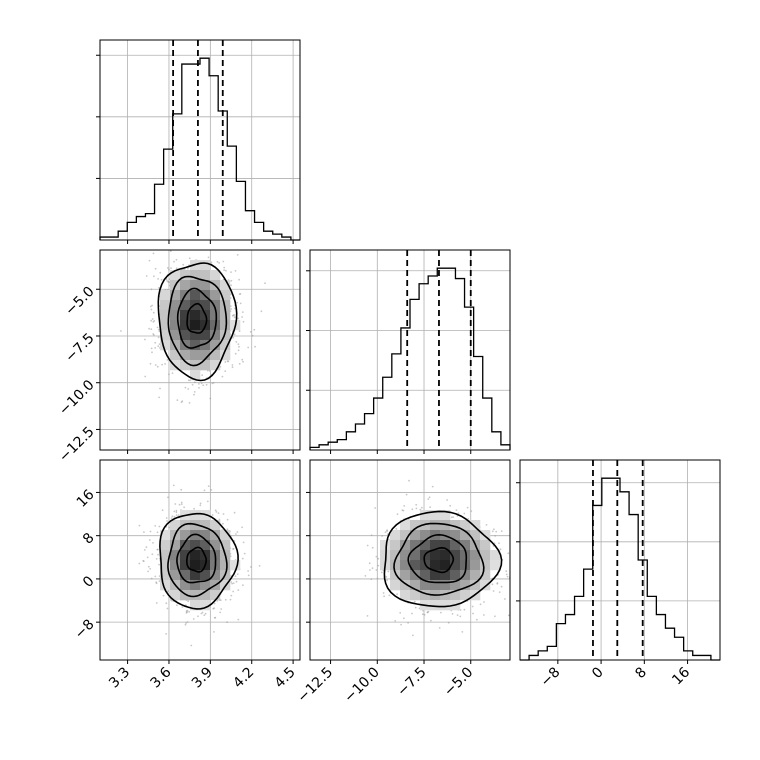 The image size is (760, 760). Describe the element at coordinates (89, 582) in the screenshot. I see `y-tick-label: 0` at that location.